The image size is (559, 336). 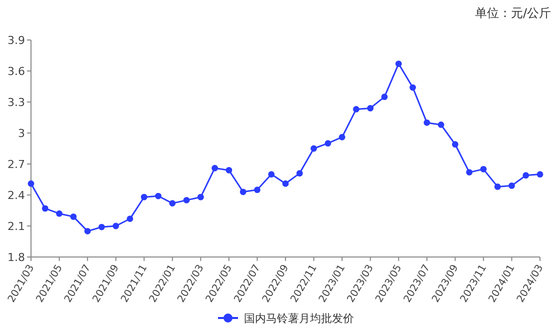 What do you see at coordinates (16, 257) in the screenshot?
I see `y-tick-label: 1.8` at bounding box center [16, 257].